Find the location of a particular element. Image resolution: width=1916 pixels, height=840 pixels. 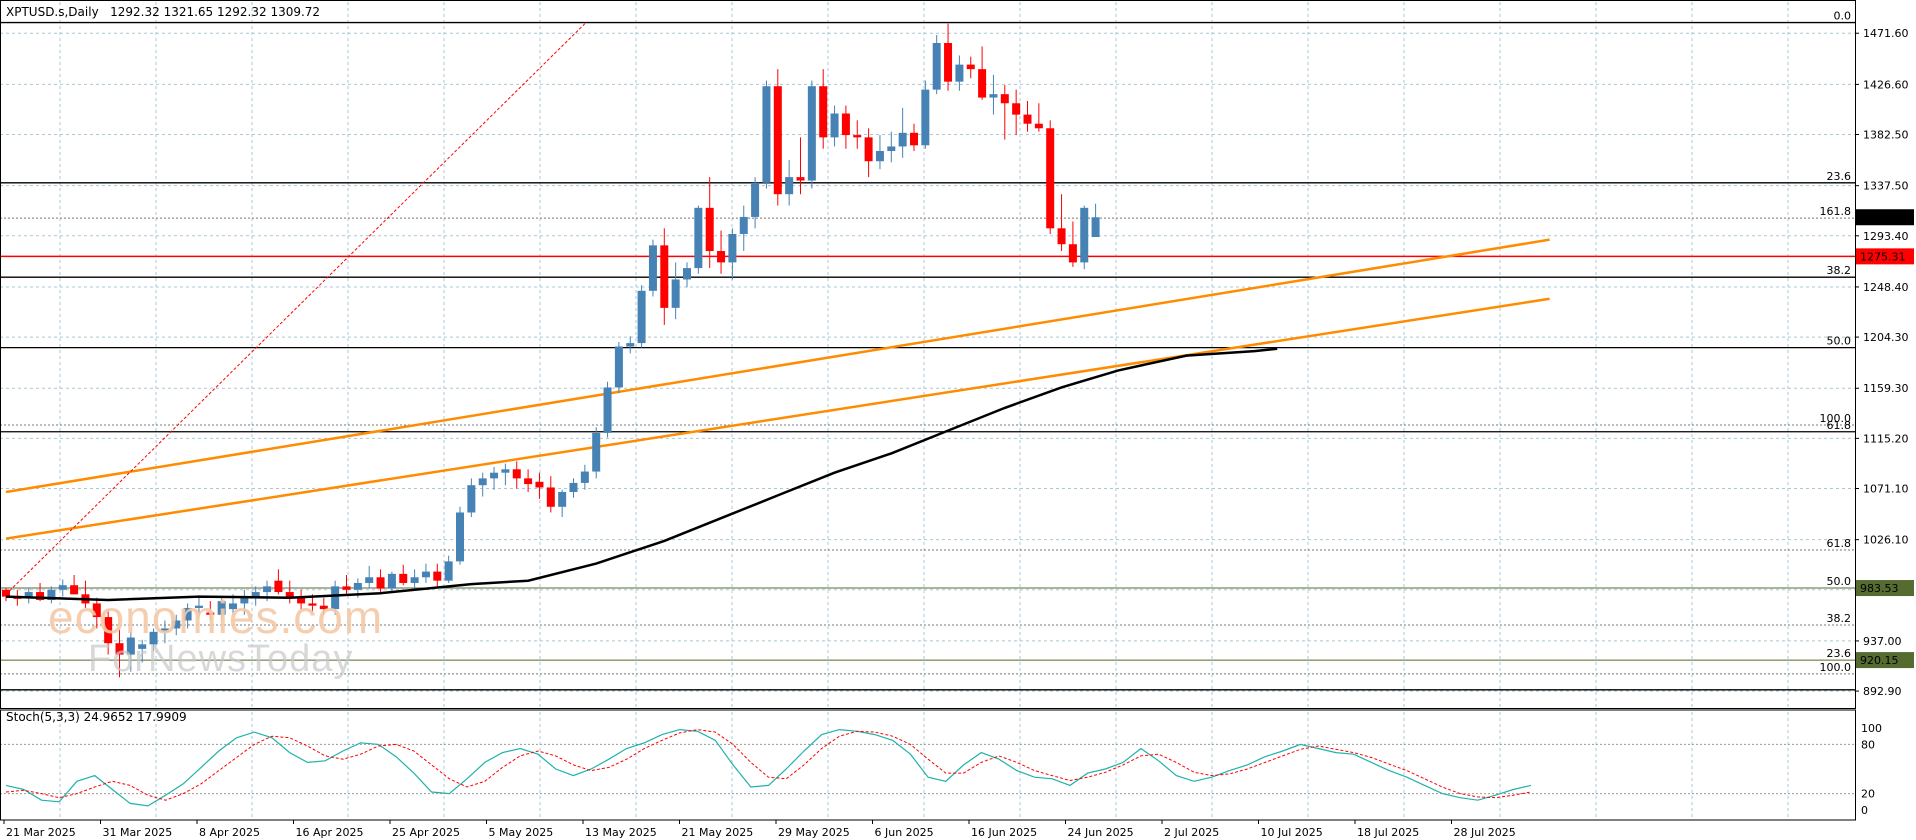

y-tick-label: 937.00 is located at coordinates (1882, 641).